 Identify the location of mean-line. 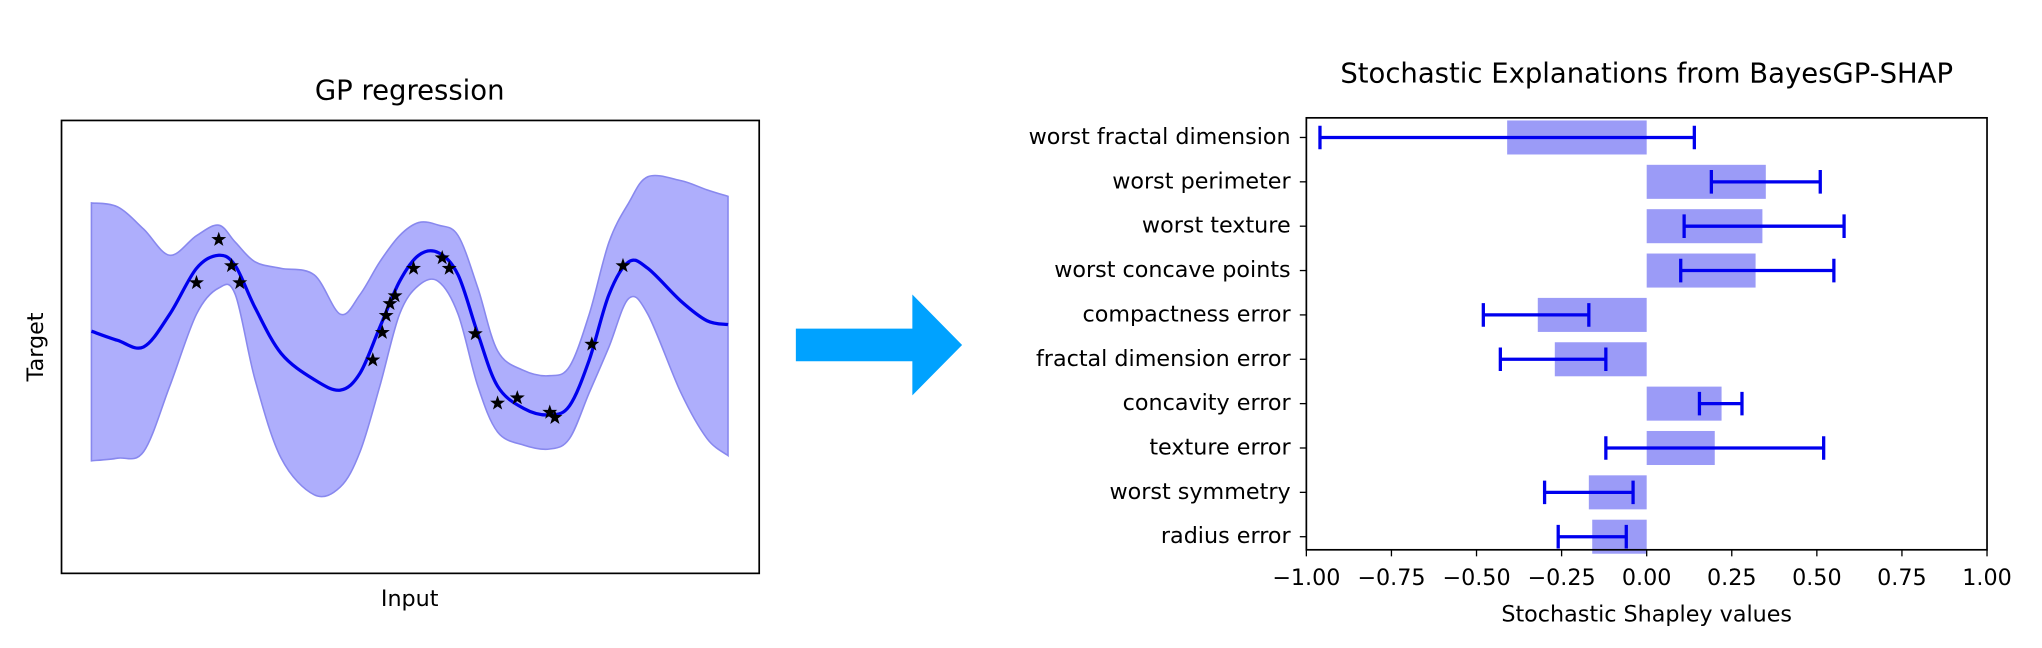
(409, 333).